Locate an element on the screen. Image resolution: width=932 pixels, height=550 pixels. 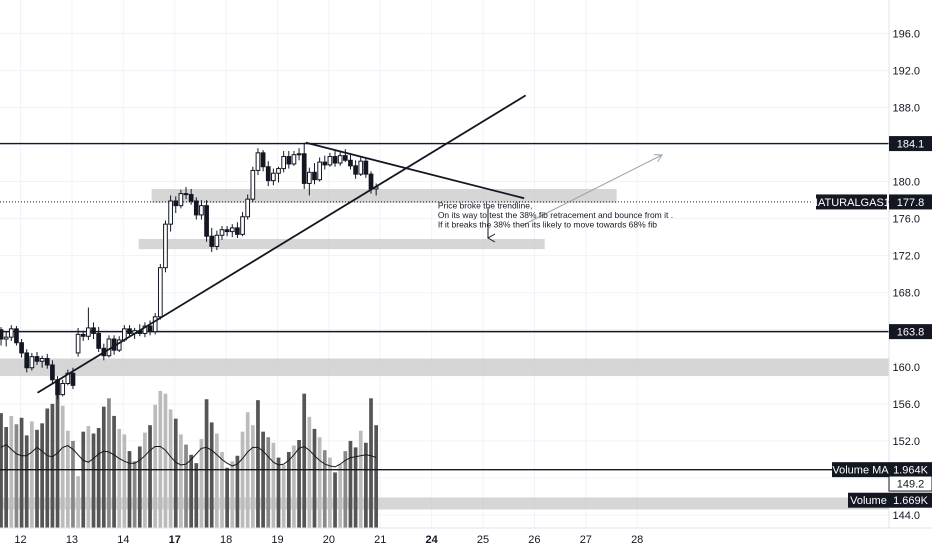
price-axis is located at coordinates (910, 264).